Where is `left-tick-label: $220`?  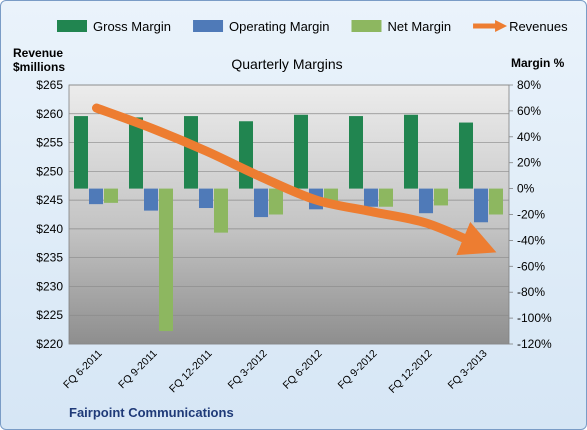
left-tick-label: $220 is located at coordinates (49, 344).